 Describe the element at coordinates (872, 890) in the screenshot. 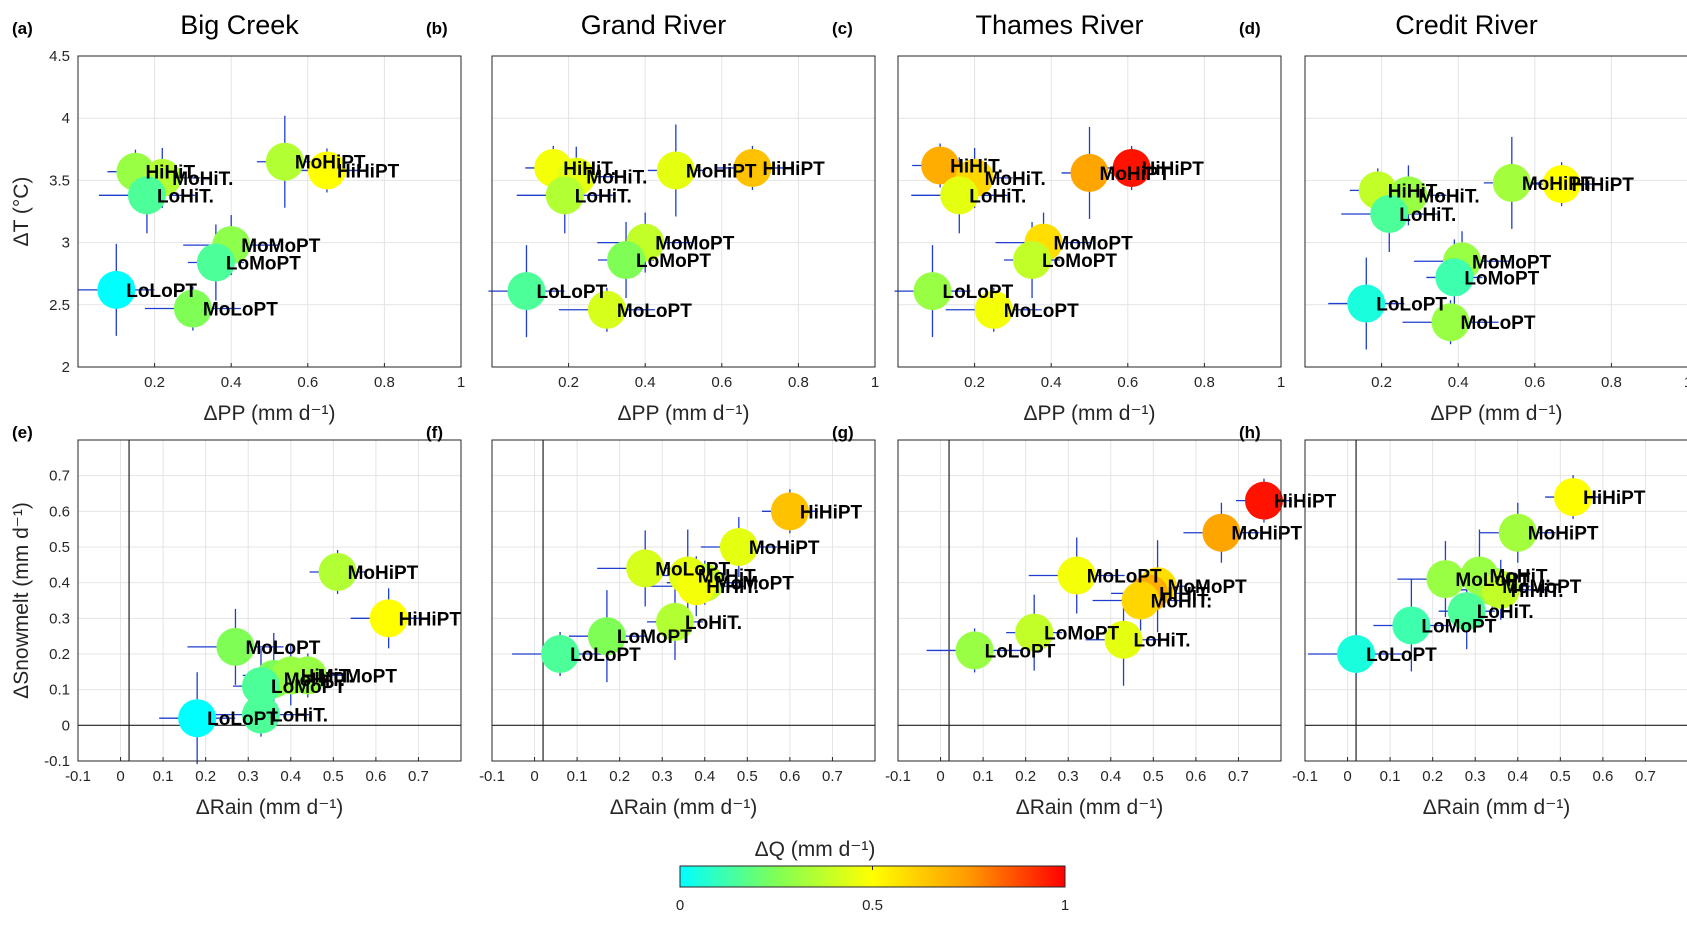

I see `colorbar-ticks: 0 0.5 1` at that location.